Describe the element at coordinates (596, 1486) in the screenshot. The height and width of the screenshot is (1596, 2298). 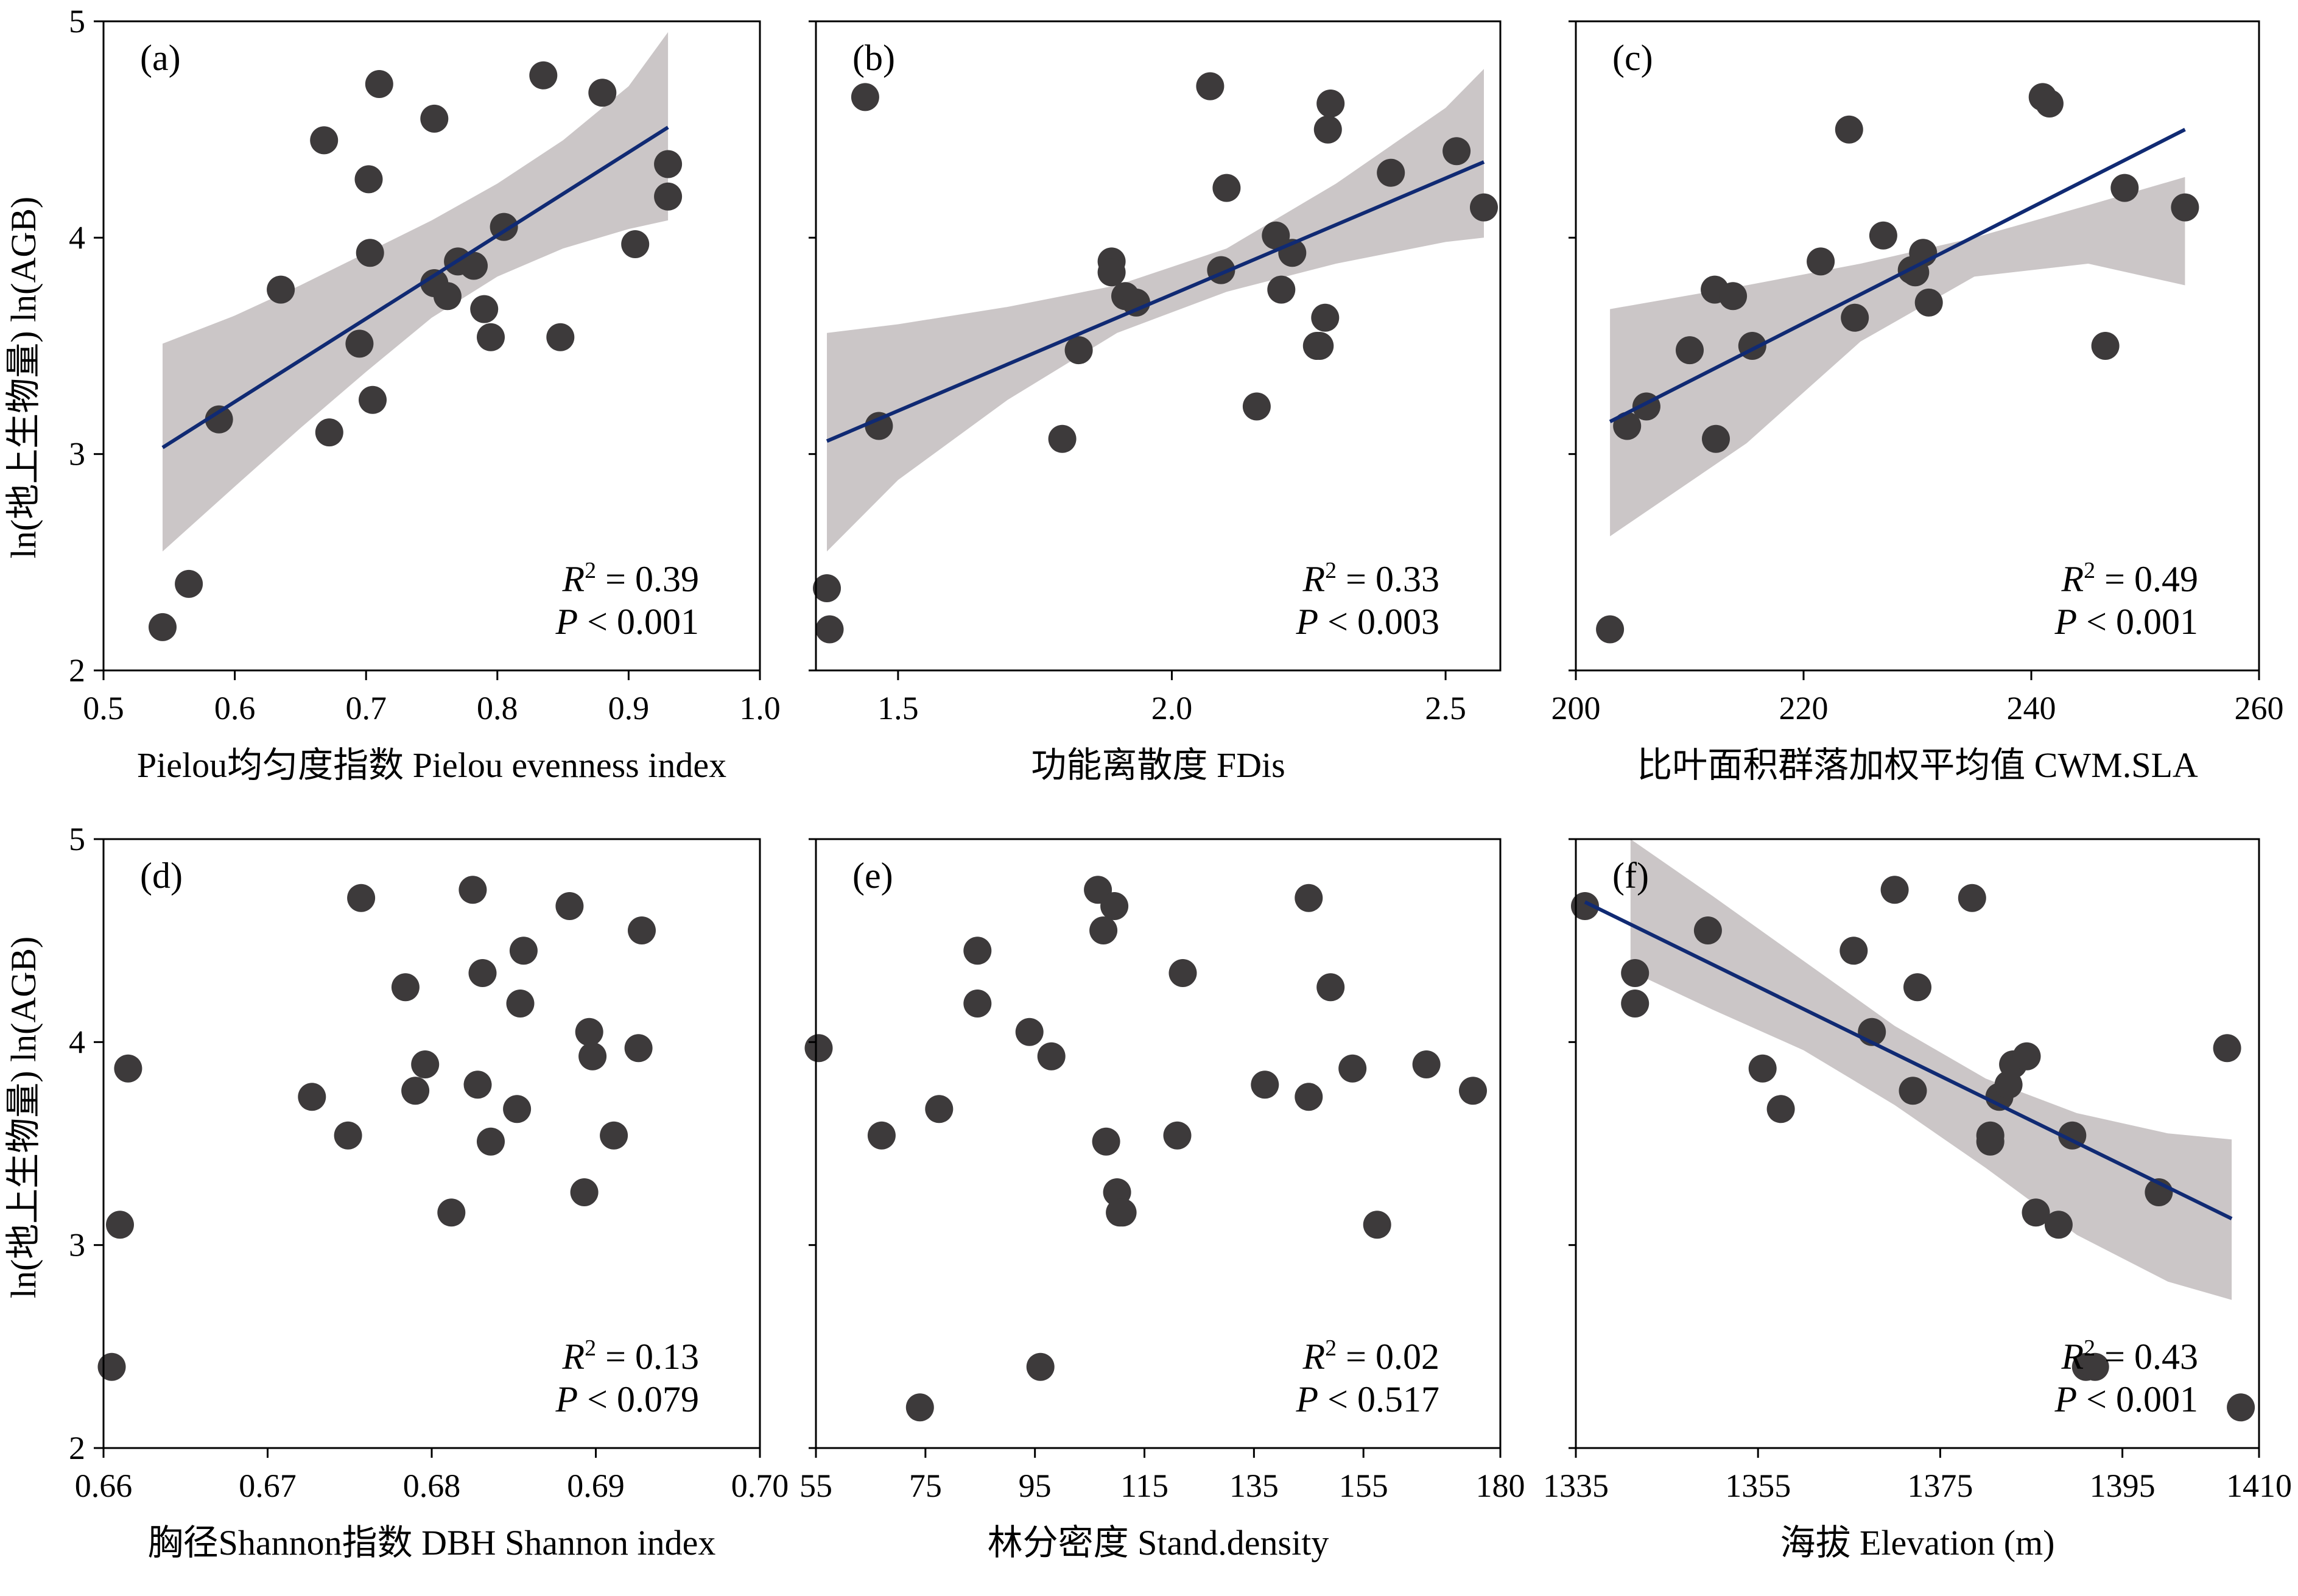
I see `x-tick-label: 0.69` at that location.